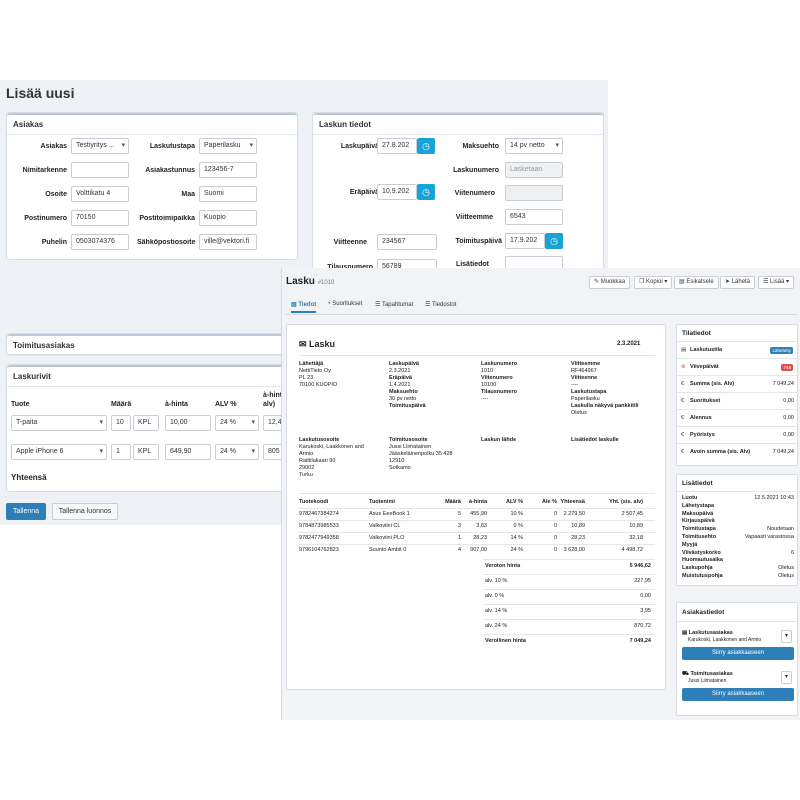  I want to click on save-draft-button: Tallenna luonnos, so click(85, 511).